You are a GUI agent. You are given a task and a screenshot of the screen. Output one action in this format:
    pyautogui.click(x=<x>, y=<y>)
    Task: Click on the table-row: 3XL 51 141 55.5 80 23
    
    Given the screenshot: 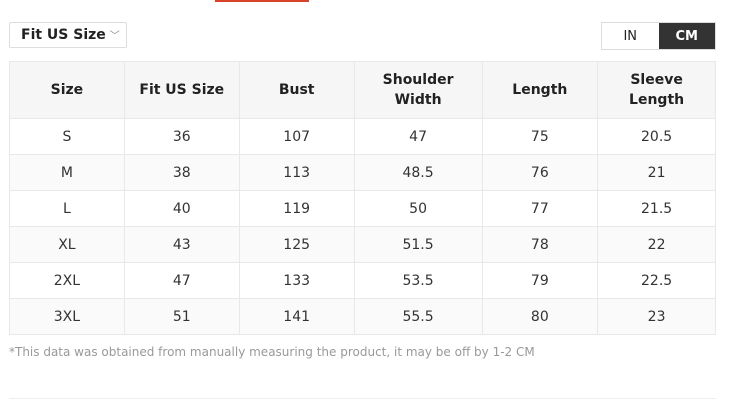 What is the action you would take?
    pyautogui.click(x=362, y=316)
    